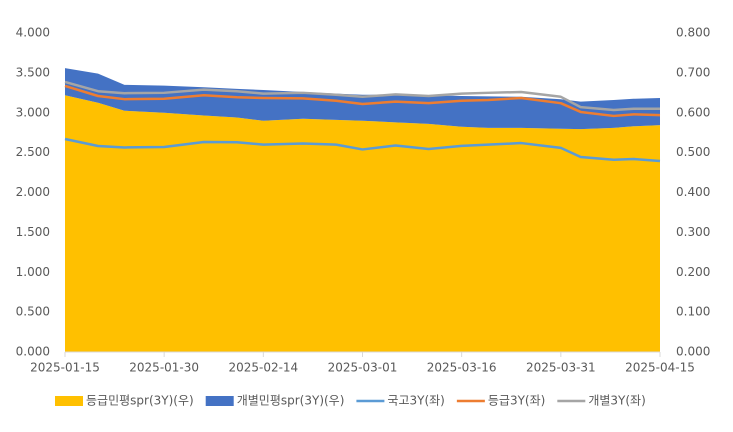 This screenshot has height=432, width=733. Describe the element at coordinates (693, 272) in the screenshot. I see `y2-tick-label: 0.200` at that location.